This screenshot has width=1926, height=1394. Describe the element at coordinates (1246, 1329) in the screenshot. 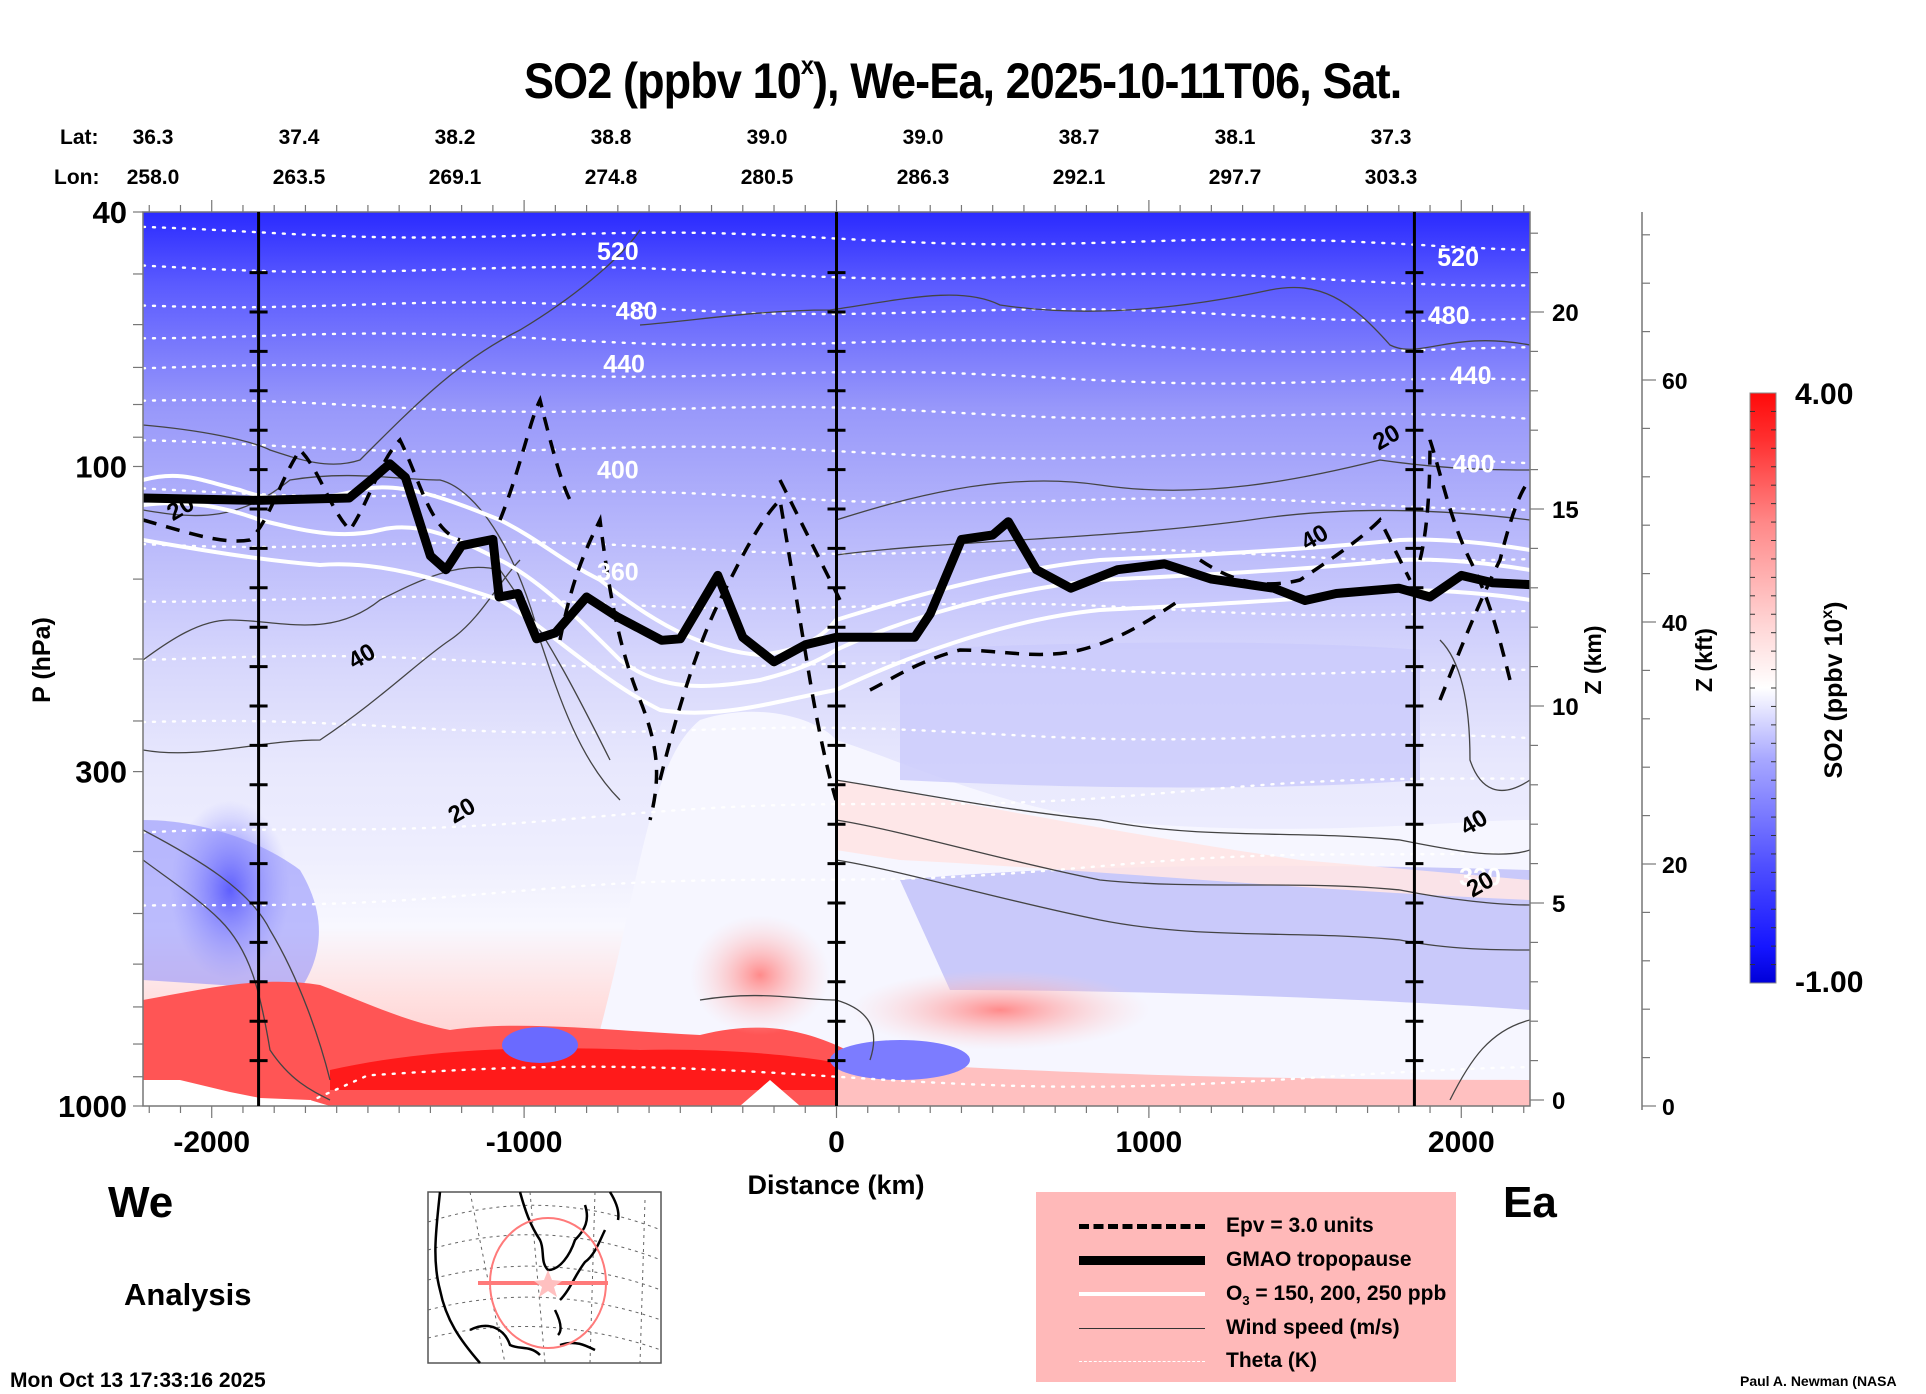

I see `legend-item-wind: Wind speed (m/s)` at that location.